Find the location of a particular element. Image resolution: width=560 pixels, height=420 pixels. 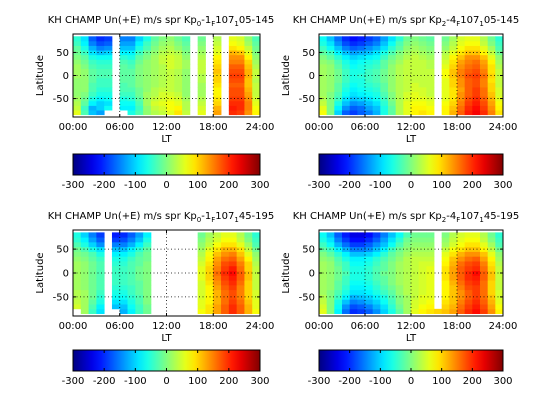

title-subscript: 1 is located at coordinates (236, 220).